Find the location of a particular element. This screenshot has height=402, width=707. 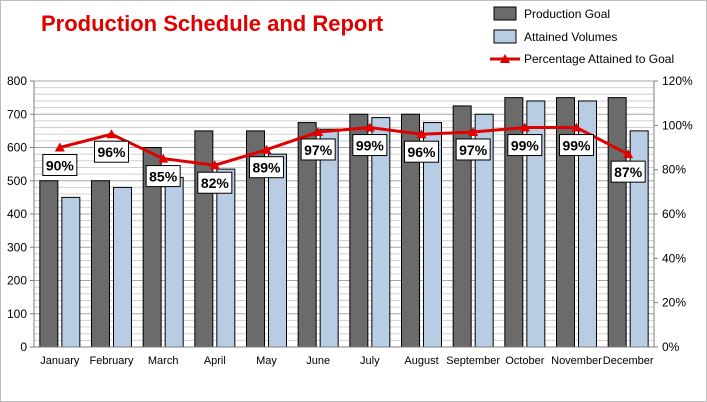

legend-swatch-production-goal is located at coordinates (505, 13).